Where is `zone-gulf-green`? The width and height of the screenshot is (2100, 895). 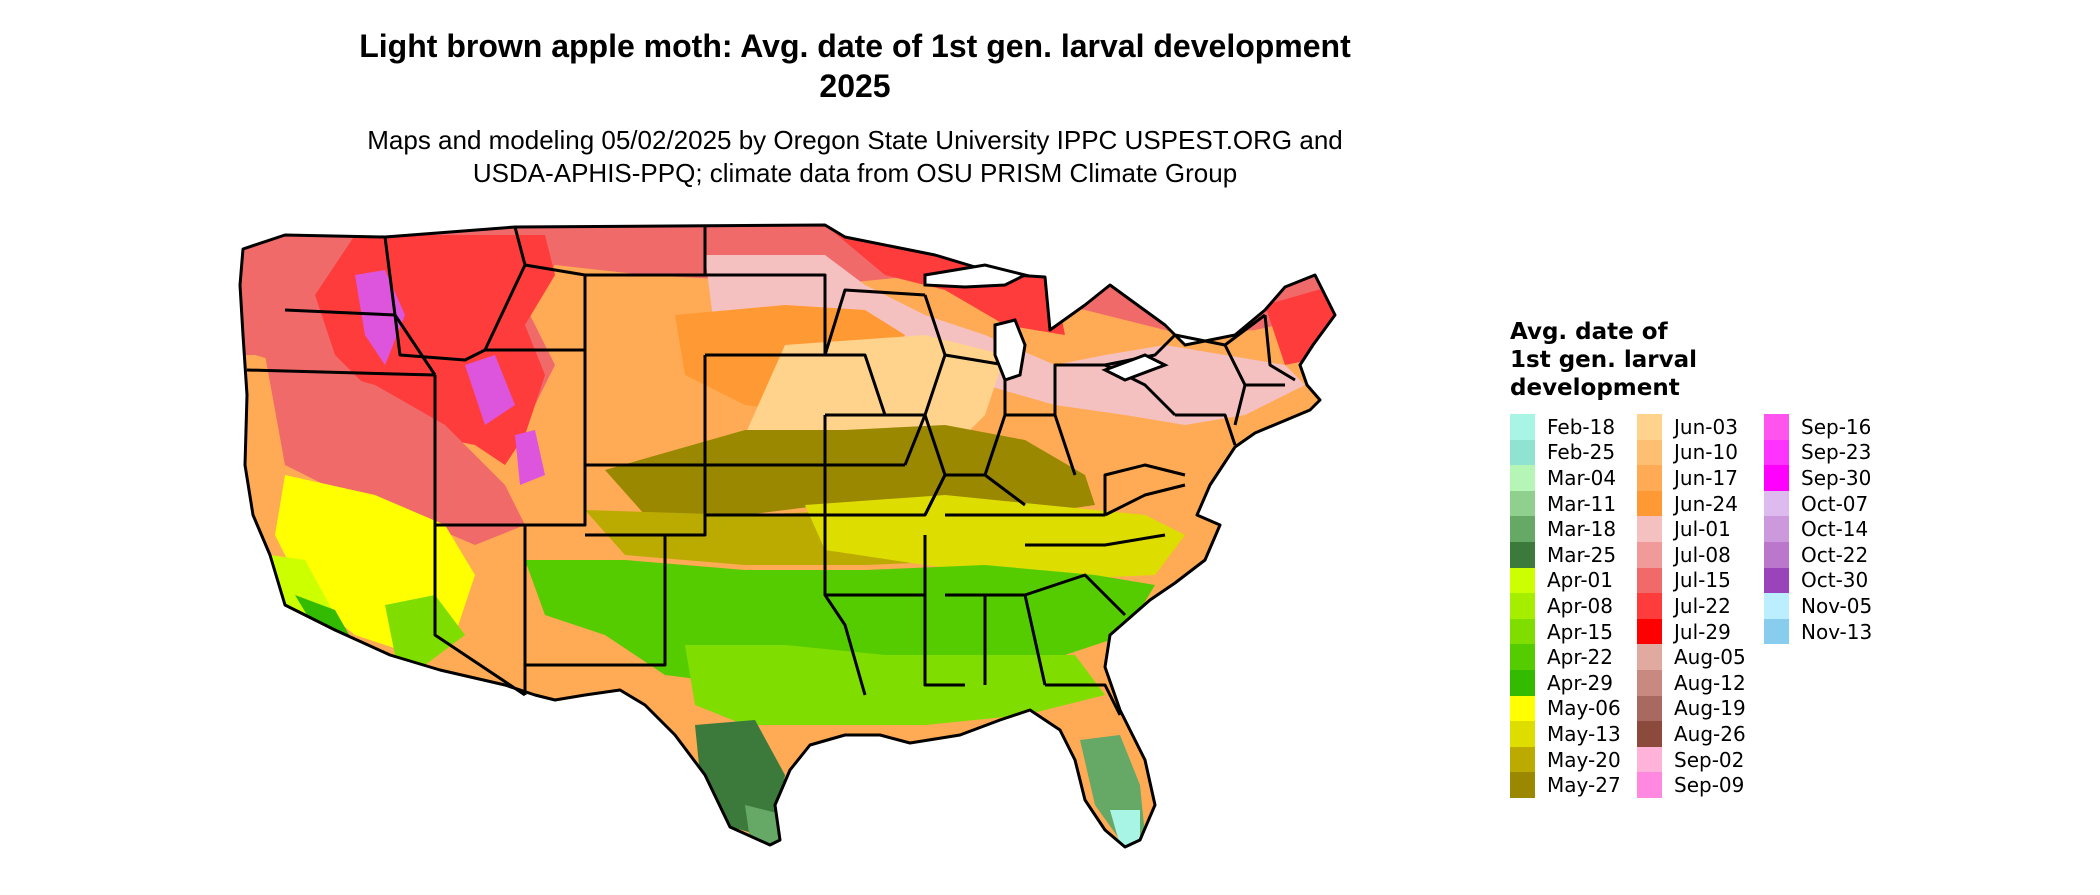
zone-gulf-green is located at coordinates (840, 622).